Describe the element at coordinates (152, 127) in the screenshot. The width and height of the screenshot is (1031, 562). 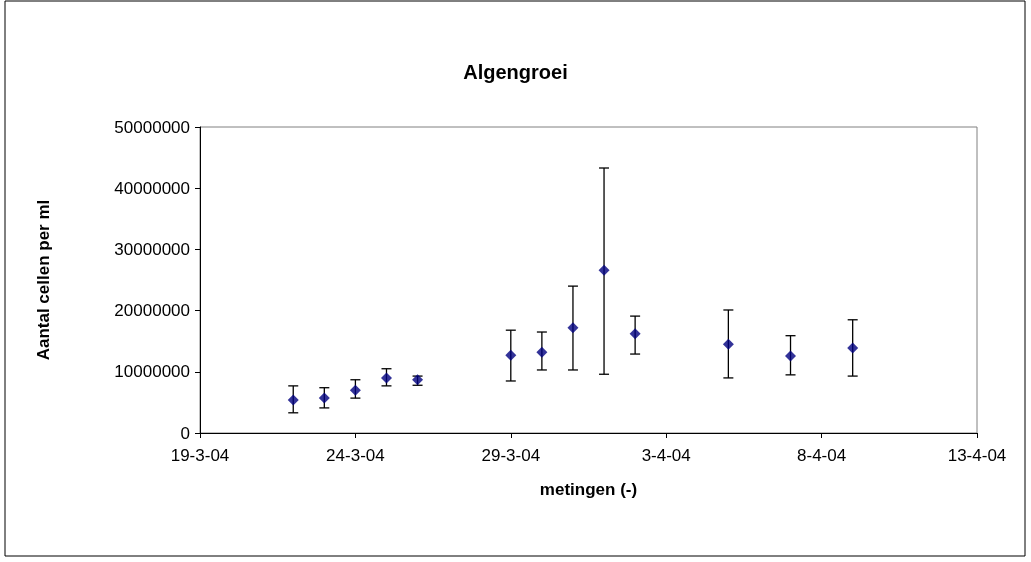
I see `y-tick-label: 50000000` at that location.